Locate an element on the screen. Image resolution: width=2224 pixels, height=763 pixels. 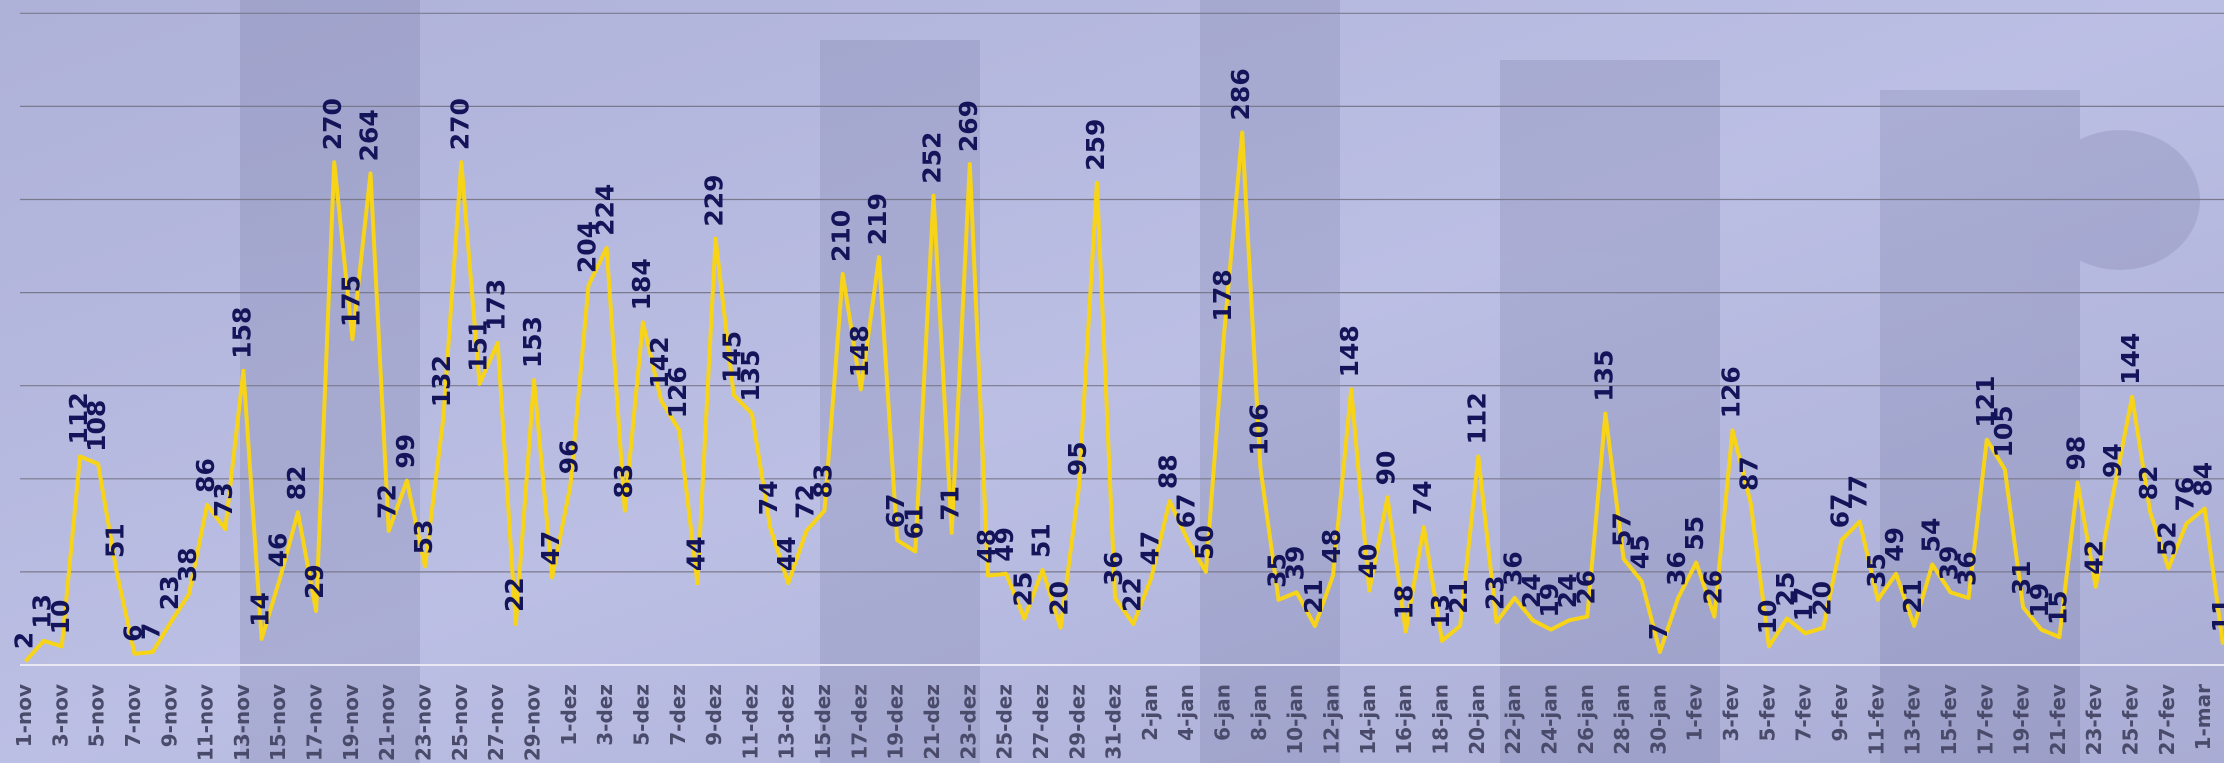
x-tick-label: 1-mar is located at coordinates (2203, 717).